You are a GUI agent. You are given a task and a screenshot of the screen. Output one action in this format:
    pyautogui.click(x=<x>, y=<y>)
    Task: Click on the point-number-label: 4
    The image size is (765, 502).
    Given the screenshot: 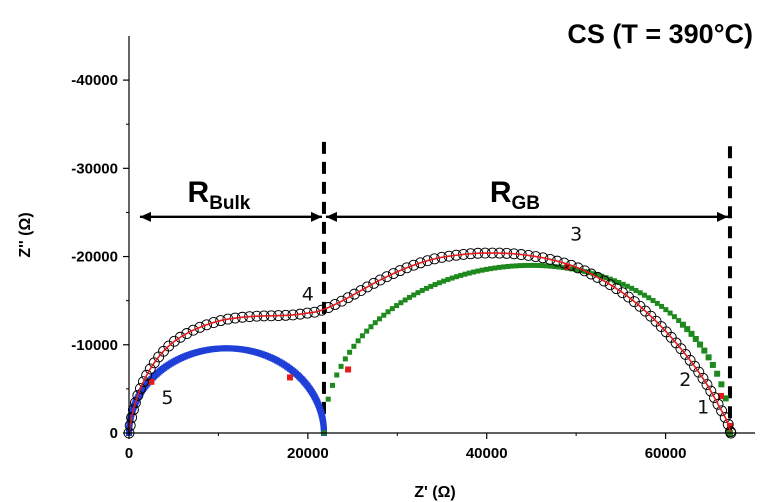 What is the action you would take?
    pyautogui.click(x=308, y=295)
    